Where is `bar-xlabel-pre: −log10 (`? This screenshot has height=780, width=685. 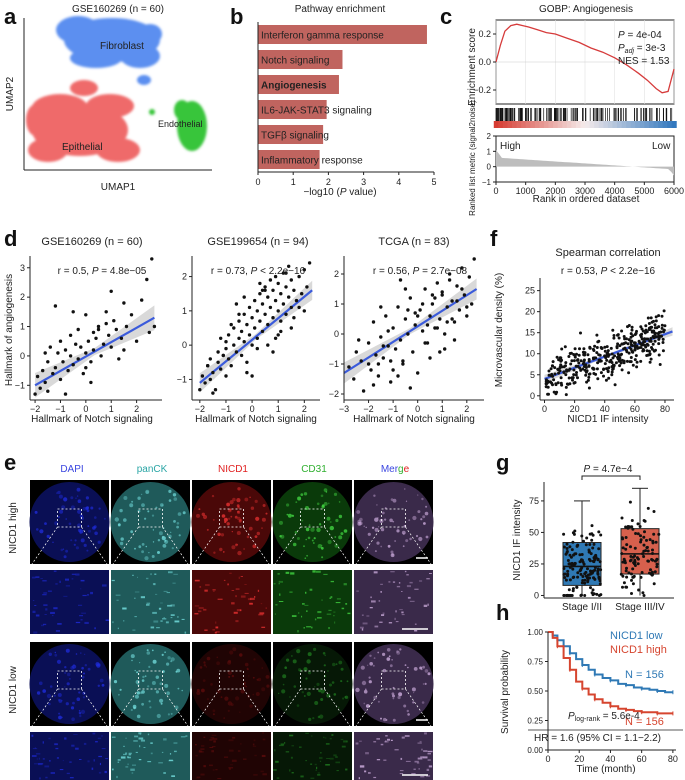
bar-xlabel-pre: −log10 ( is located at coordinates (321, 192).